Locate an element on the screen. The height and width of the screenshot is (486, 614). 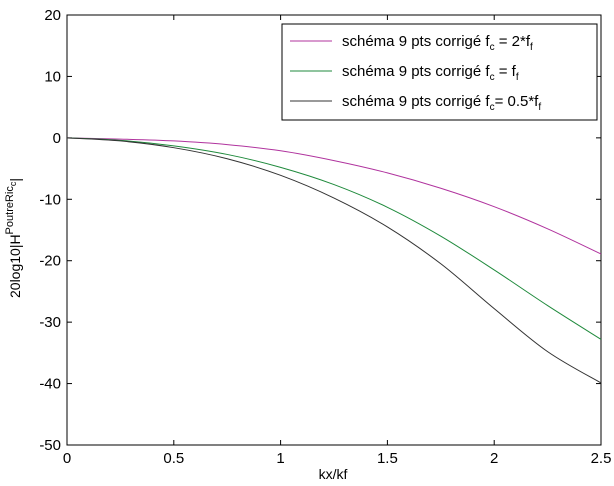
x-tick-label: 2.5 is located at coordinates (601, 458).